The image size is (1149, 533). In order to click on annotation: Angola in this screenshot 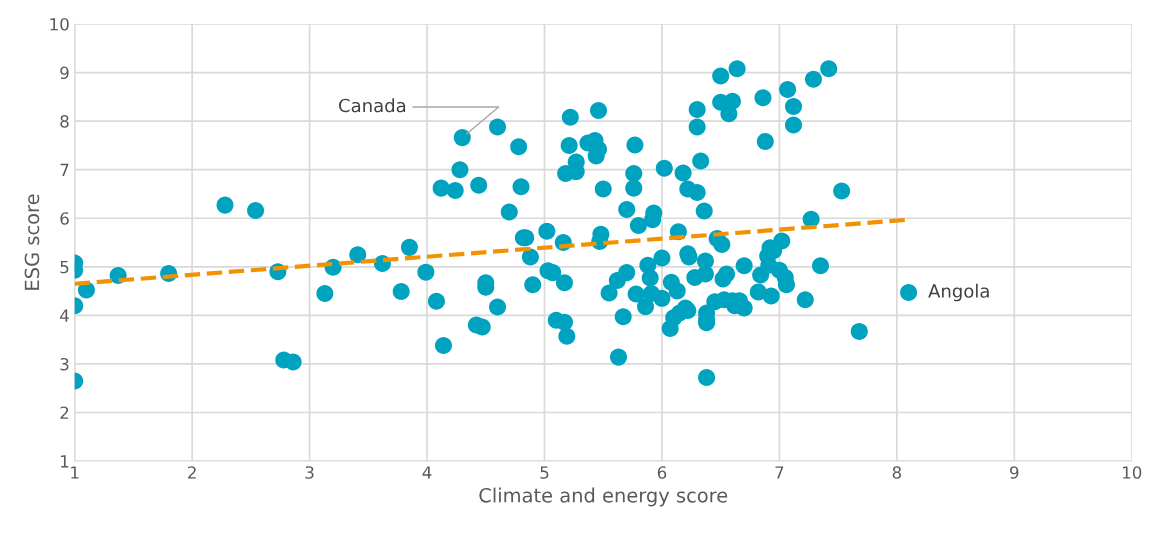, I will do `click(958, 292)`.